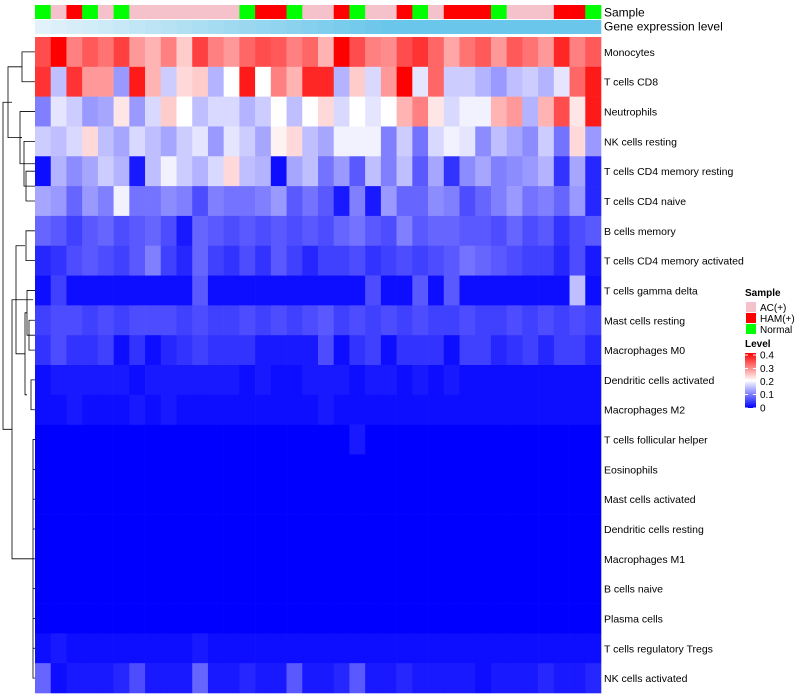 The width and height of the screenshot is (800, 700). What do you see at coordinates (640, 232) in the screenshot?
I see `row-label: B cells memory` at bounding box center [640, 232].